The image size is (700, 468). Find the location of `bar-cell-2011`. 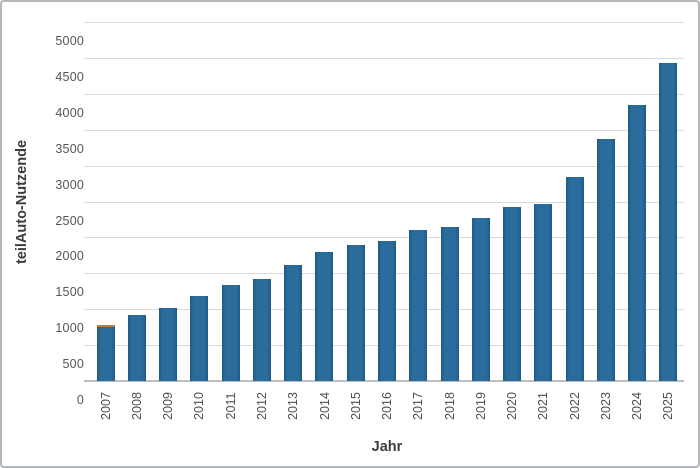

bar-cell-2011 is located at coordinates (230, 201).